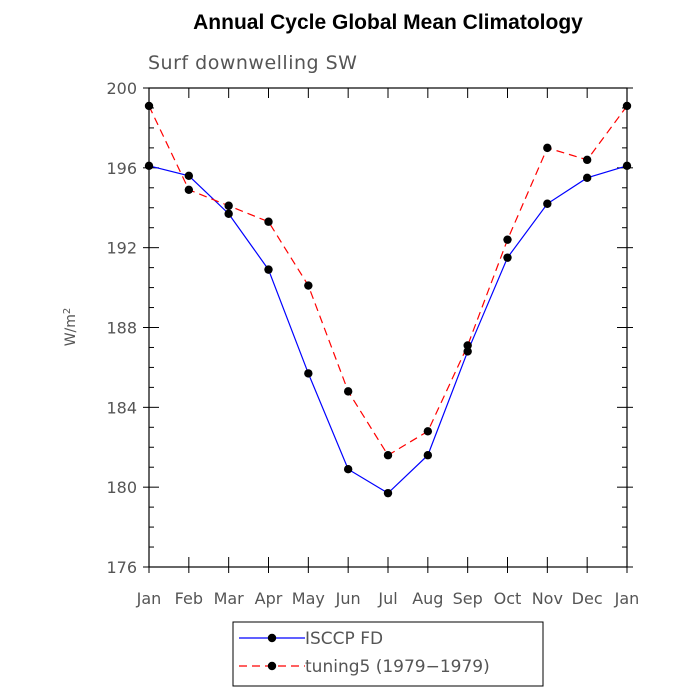  Describe the element at coordinates (269, 598) in the screenshot. I see `x-tick-label: Apr` at that location.